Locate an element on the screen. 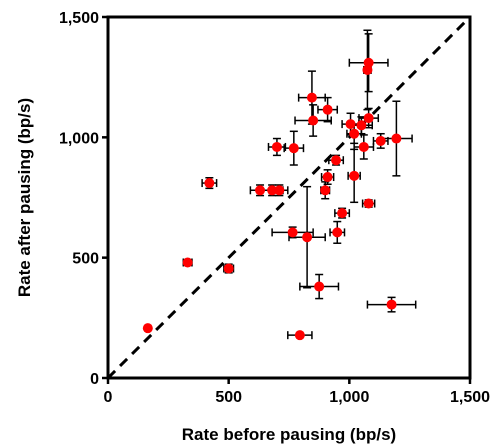 Image resolution: width=501 pixels, height=446 pixels. x-tick-label: 1,000 is located at coordinates (349, 397).